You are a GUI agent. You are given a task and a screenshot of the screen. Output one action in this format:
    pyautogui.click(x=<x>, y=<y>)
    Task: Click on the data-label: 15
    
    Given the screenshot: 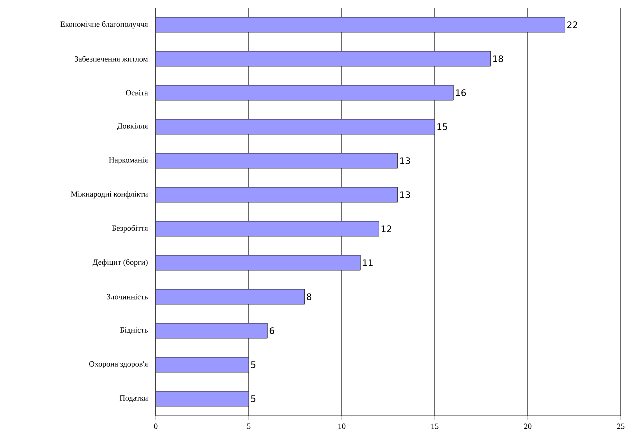 What is the action you would take?
    pyautogui.click(x=443, y=127)
    